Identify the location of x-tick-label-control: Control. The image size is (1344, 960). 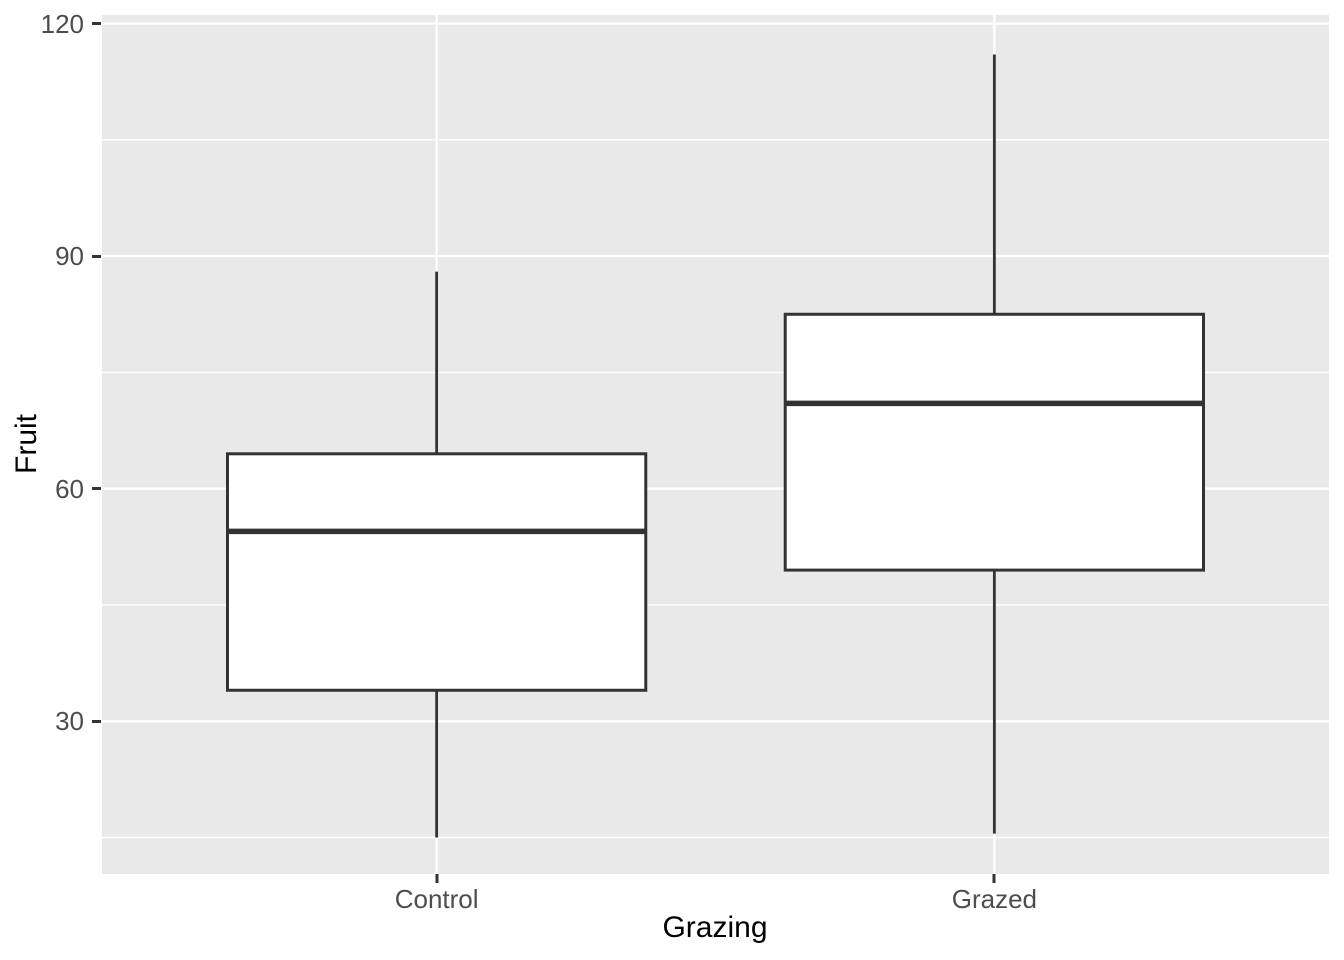
(436, 899).